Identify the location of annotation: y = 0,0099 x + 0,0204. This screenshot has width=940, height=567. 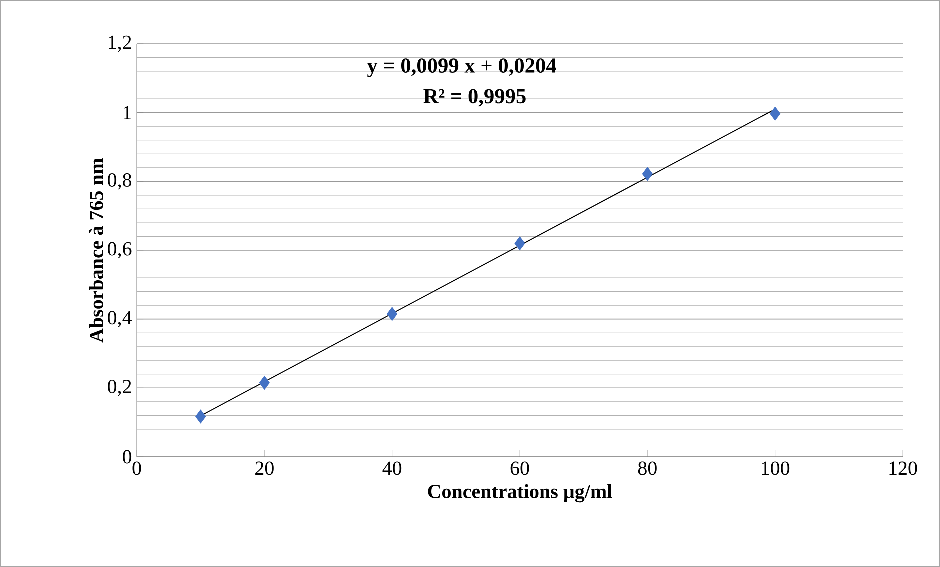
(461, 68).